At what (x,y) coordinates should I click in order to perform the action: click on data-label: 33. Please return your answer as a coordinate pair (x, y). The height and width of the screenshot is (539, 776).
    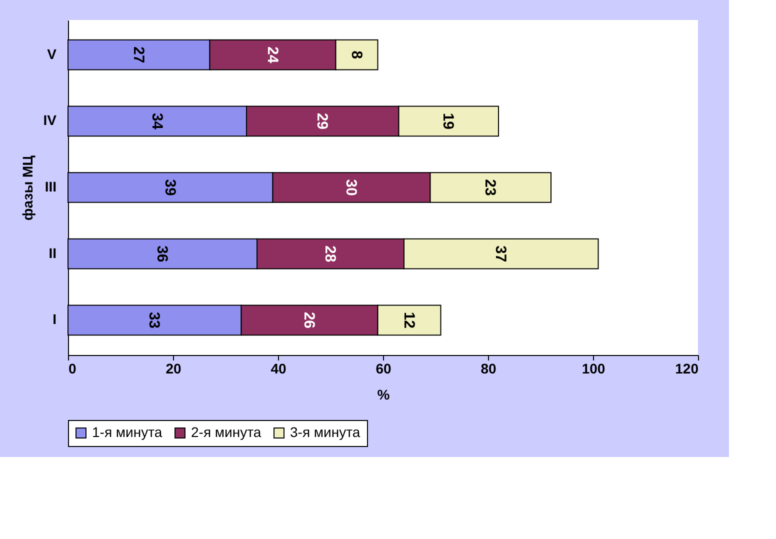
    Looking at the image, I should click on (154, 320).